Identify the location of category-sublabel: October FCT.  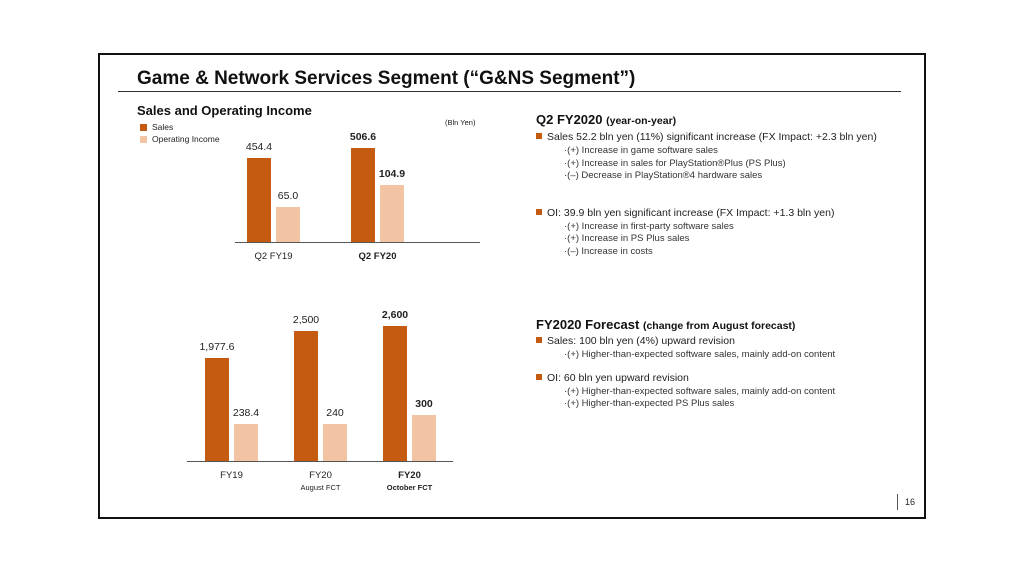
(409, 487).